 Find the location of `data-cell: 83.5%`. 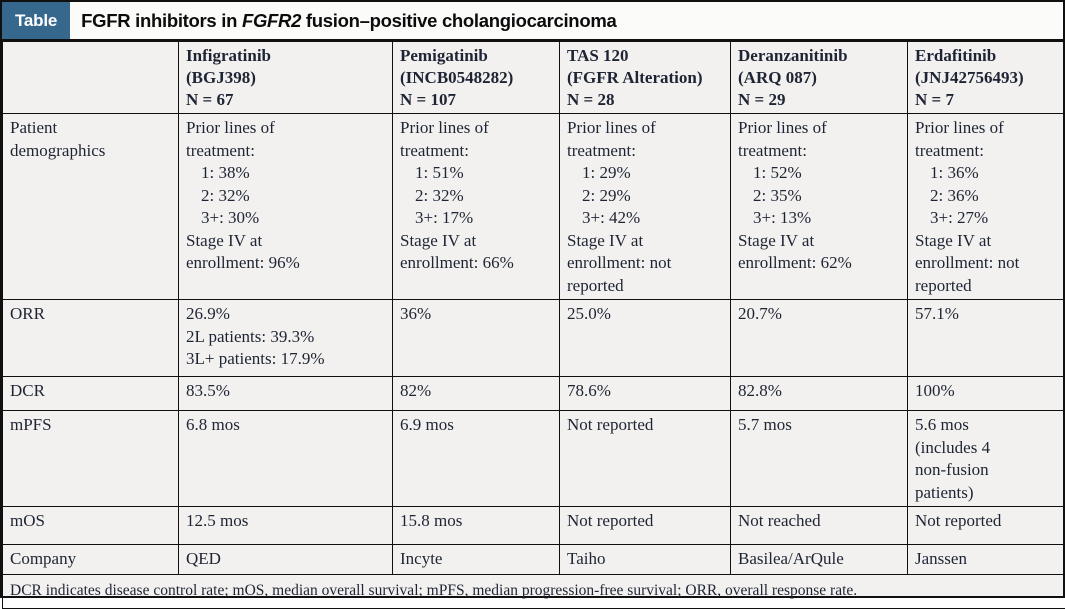

data-cell: 83.5% is located at coordinates (286, 394).